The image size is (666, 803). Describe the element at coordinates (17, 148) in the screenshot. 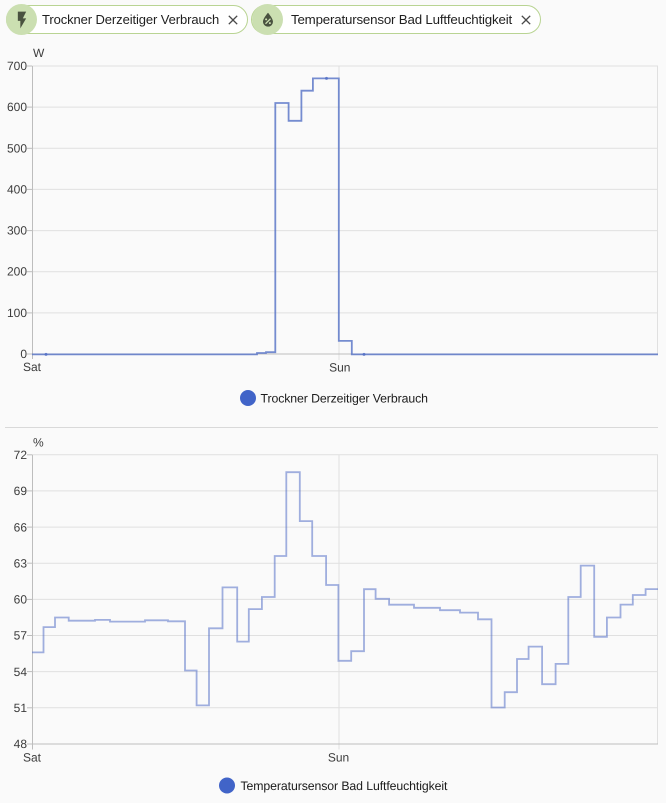

I see `svg-text: 500` at that location.